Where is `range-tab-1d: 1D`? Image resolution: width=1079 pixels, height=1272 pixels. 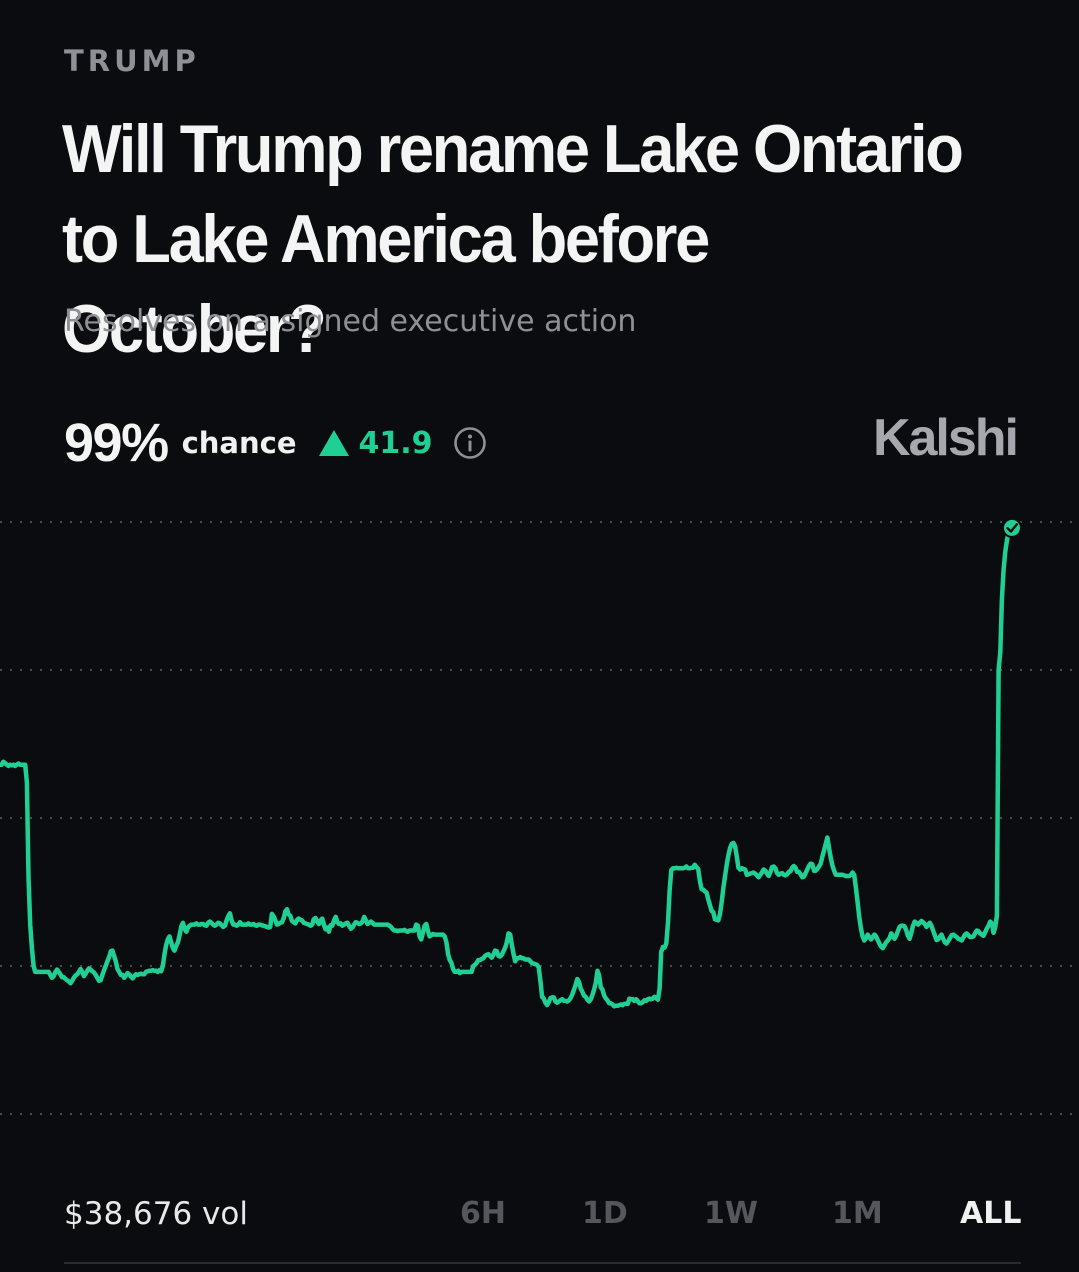 range-tab-1d: 1D is located at coordinates (605, 1213).